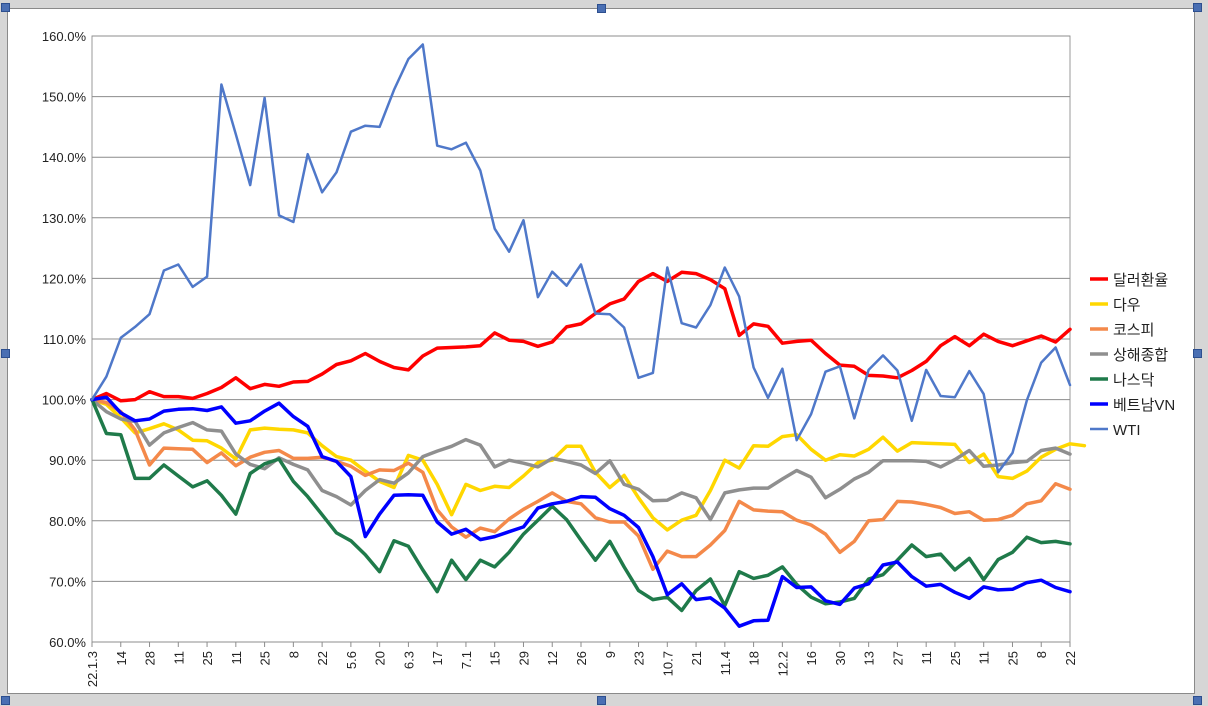 This screenshot has height=706, width=1208. What do you see at coordinates (64, 97) in the screenshot?
I see `y-tick-label: 150.0%` at bounding box center [64, 97].